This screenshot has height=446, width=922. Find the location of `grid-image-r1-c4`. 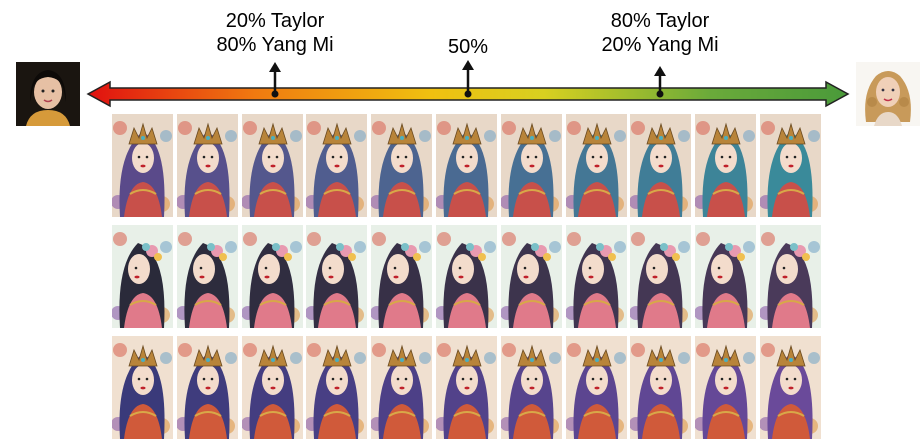

grid-image-r1-c4 is located at coordinates (336, 165).